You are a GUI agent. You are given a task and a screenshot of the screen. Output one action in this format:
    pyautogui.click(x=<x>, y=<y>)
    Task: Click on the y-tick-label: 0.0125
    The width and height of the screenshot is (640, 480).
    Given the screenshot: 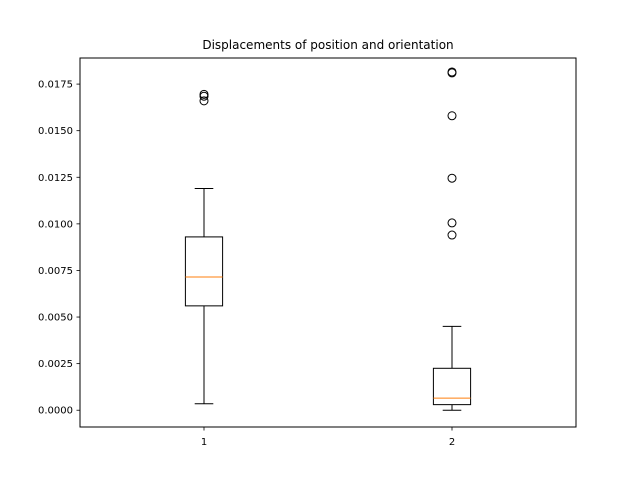 What is the action you would take?
    pyautogui.click(x=55, y=178)
    